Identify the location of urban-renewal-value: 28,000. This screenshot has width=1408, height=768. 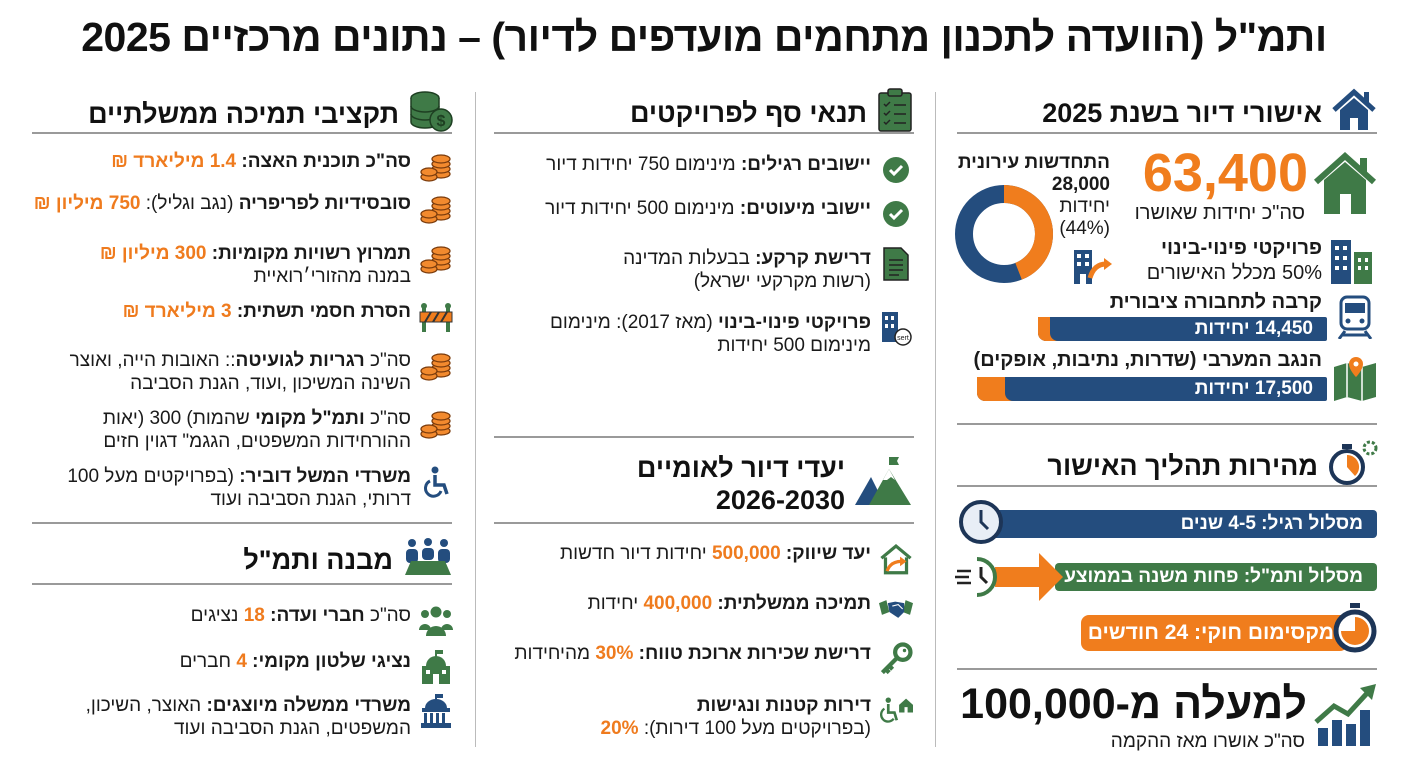
(1080, 184).